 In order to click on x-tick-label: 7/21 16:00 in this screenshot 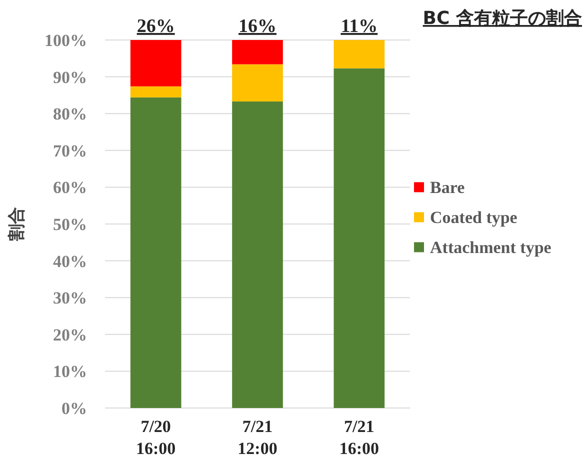, I will do `click(359, 437)`.